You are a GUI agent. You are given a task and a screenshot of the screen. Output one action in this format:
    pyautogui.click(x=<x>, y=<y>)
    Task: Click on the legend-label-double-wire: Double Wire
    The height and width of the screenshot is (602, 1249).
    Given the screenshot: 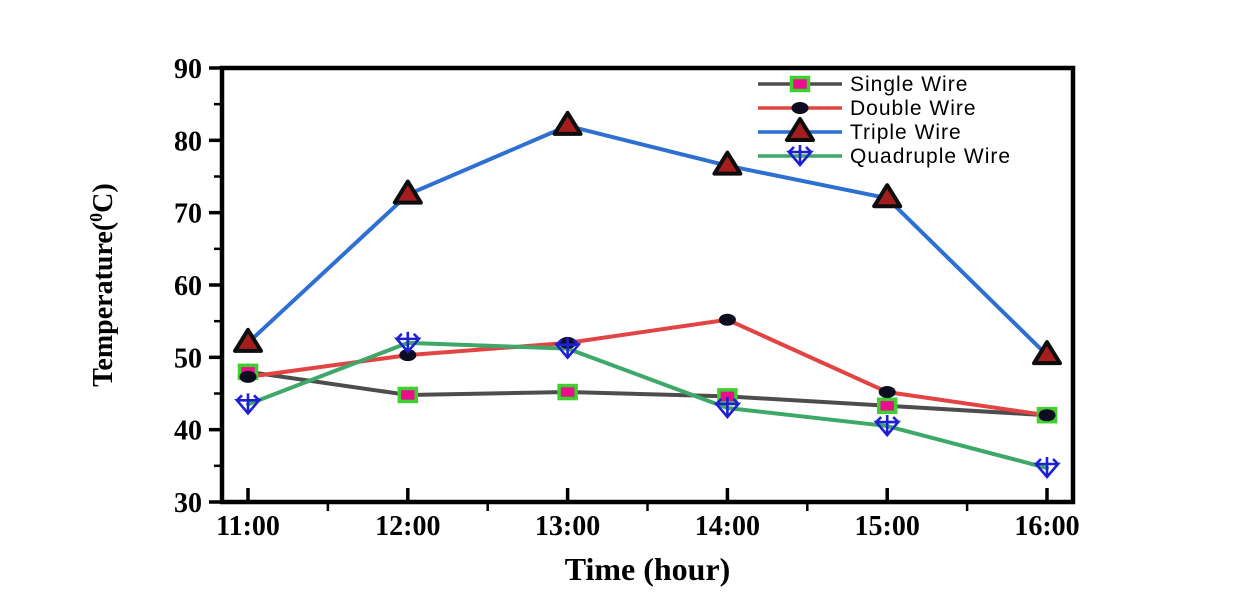 What is the action you would take?
    pyautogui.click(x=913, y=108)
    